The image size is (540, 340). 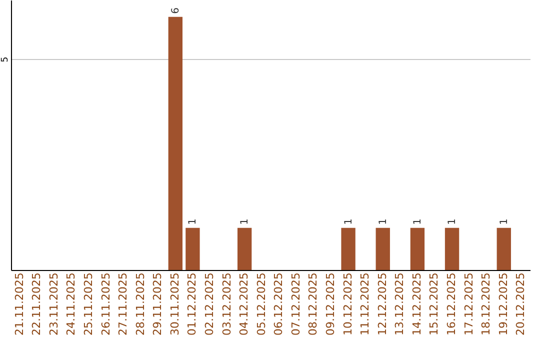 I want to click on y-tick-label: 5, so click(x=5, y=59).